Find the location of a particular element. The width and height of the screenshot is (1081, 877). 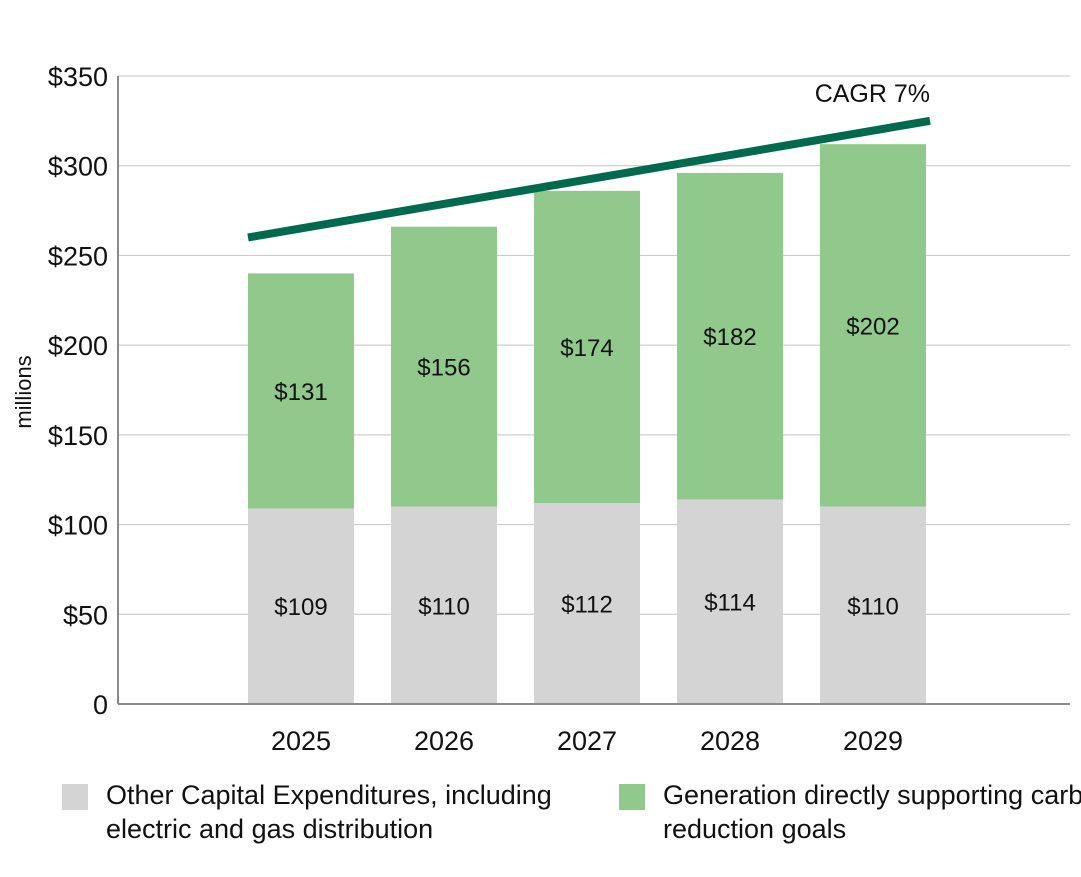

data-label-2026-series-0: $110 is located at coordinates (444, 606).